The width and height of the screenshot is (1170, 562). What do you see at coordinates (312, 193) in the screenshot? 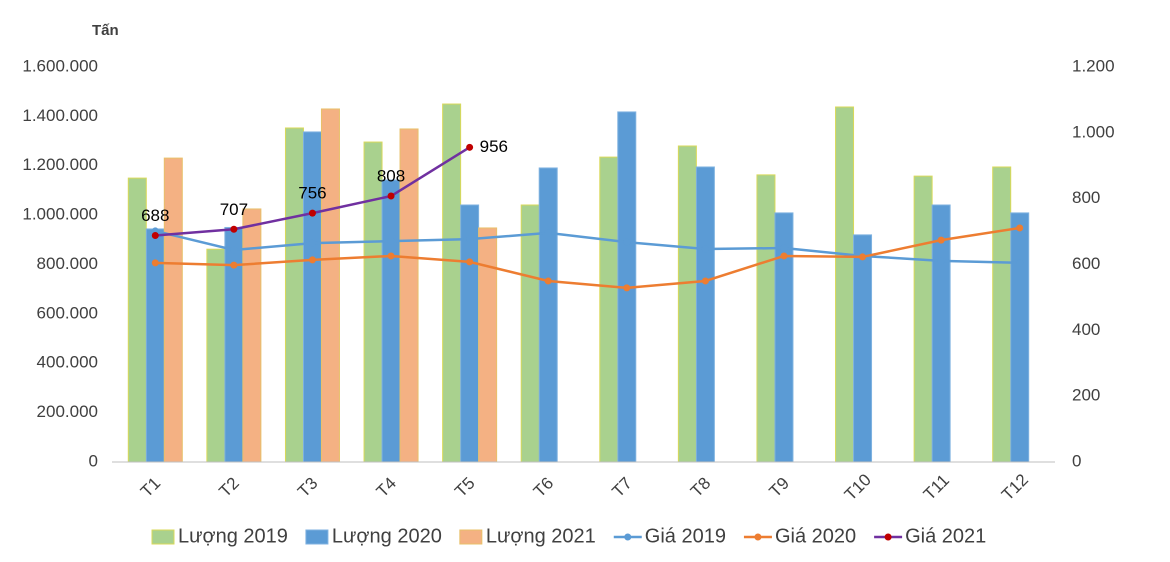
I see `value-label: 756` at bounding box center [312, 193].